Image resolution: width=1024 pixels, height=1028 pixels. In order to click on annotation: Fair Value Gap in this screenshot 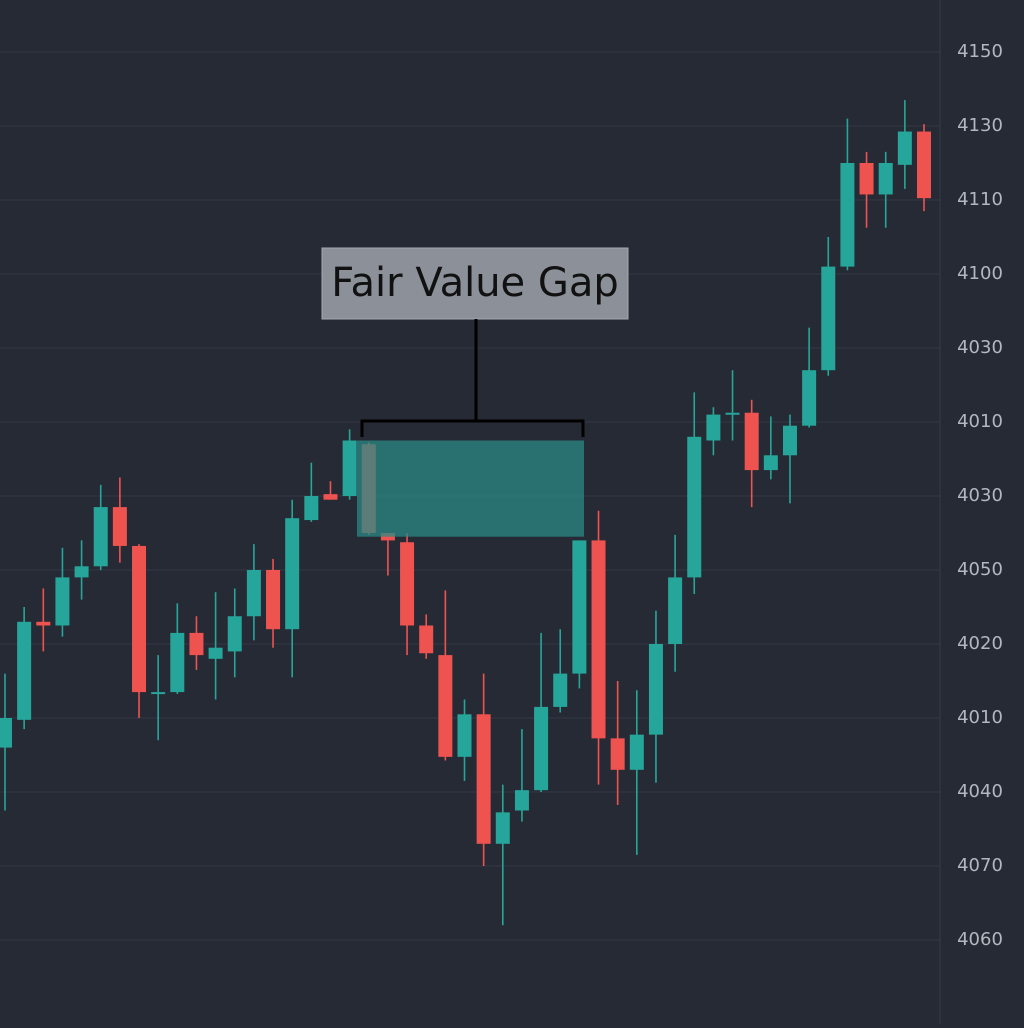, I will do `click(475, 392)`.